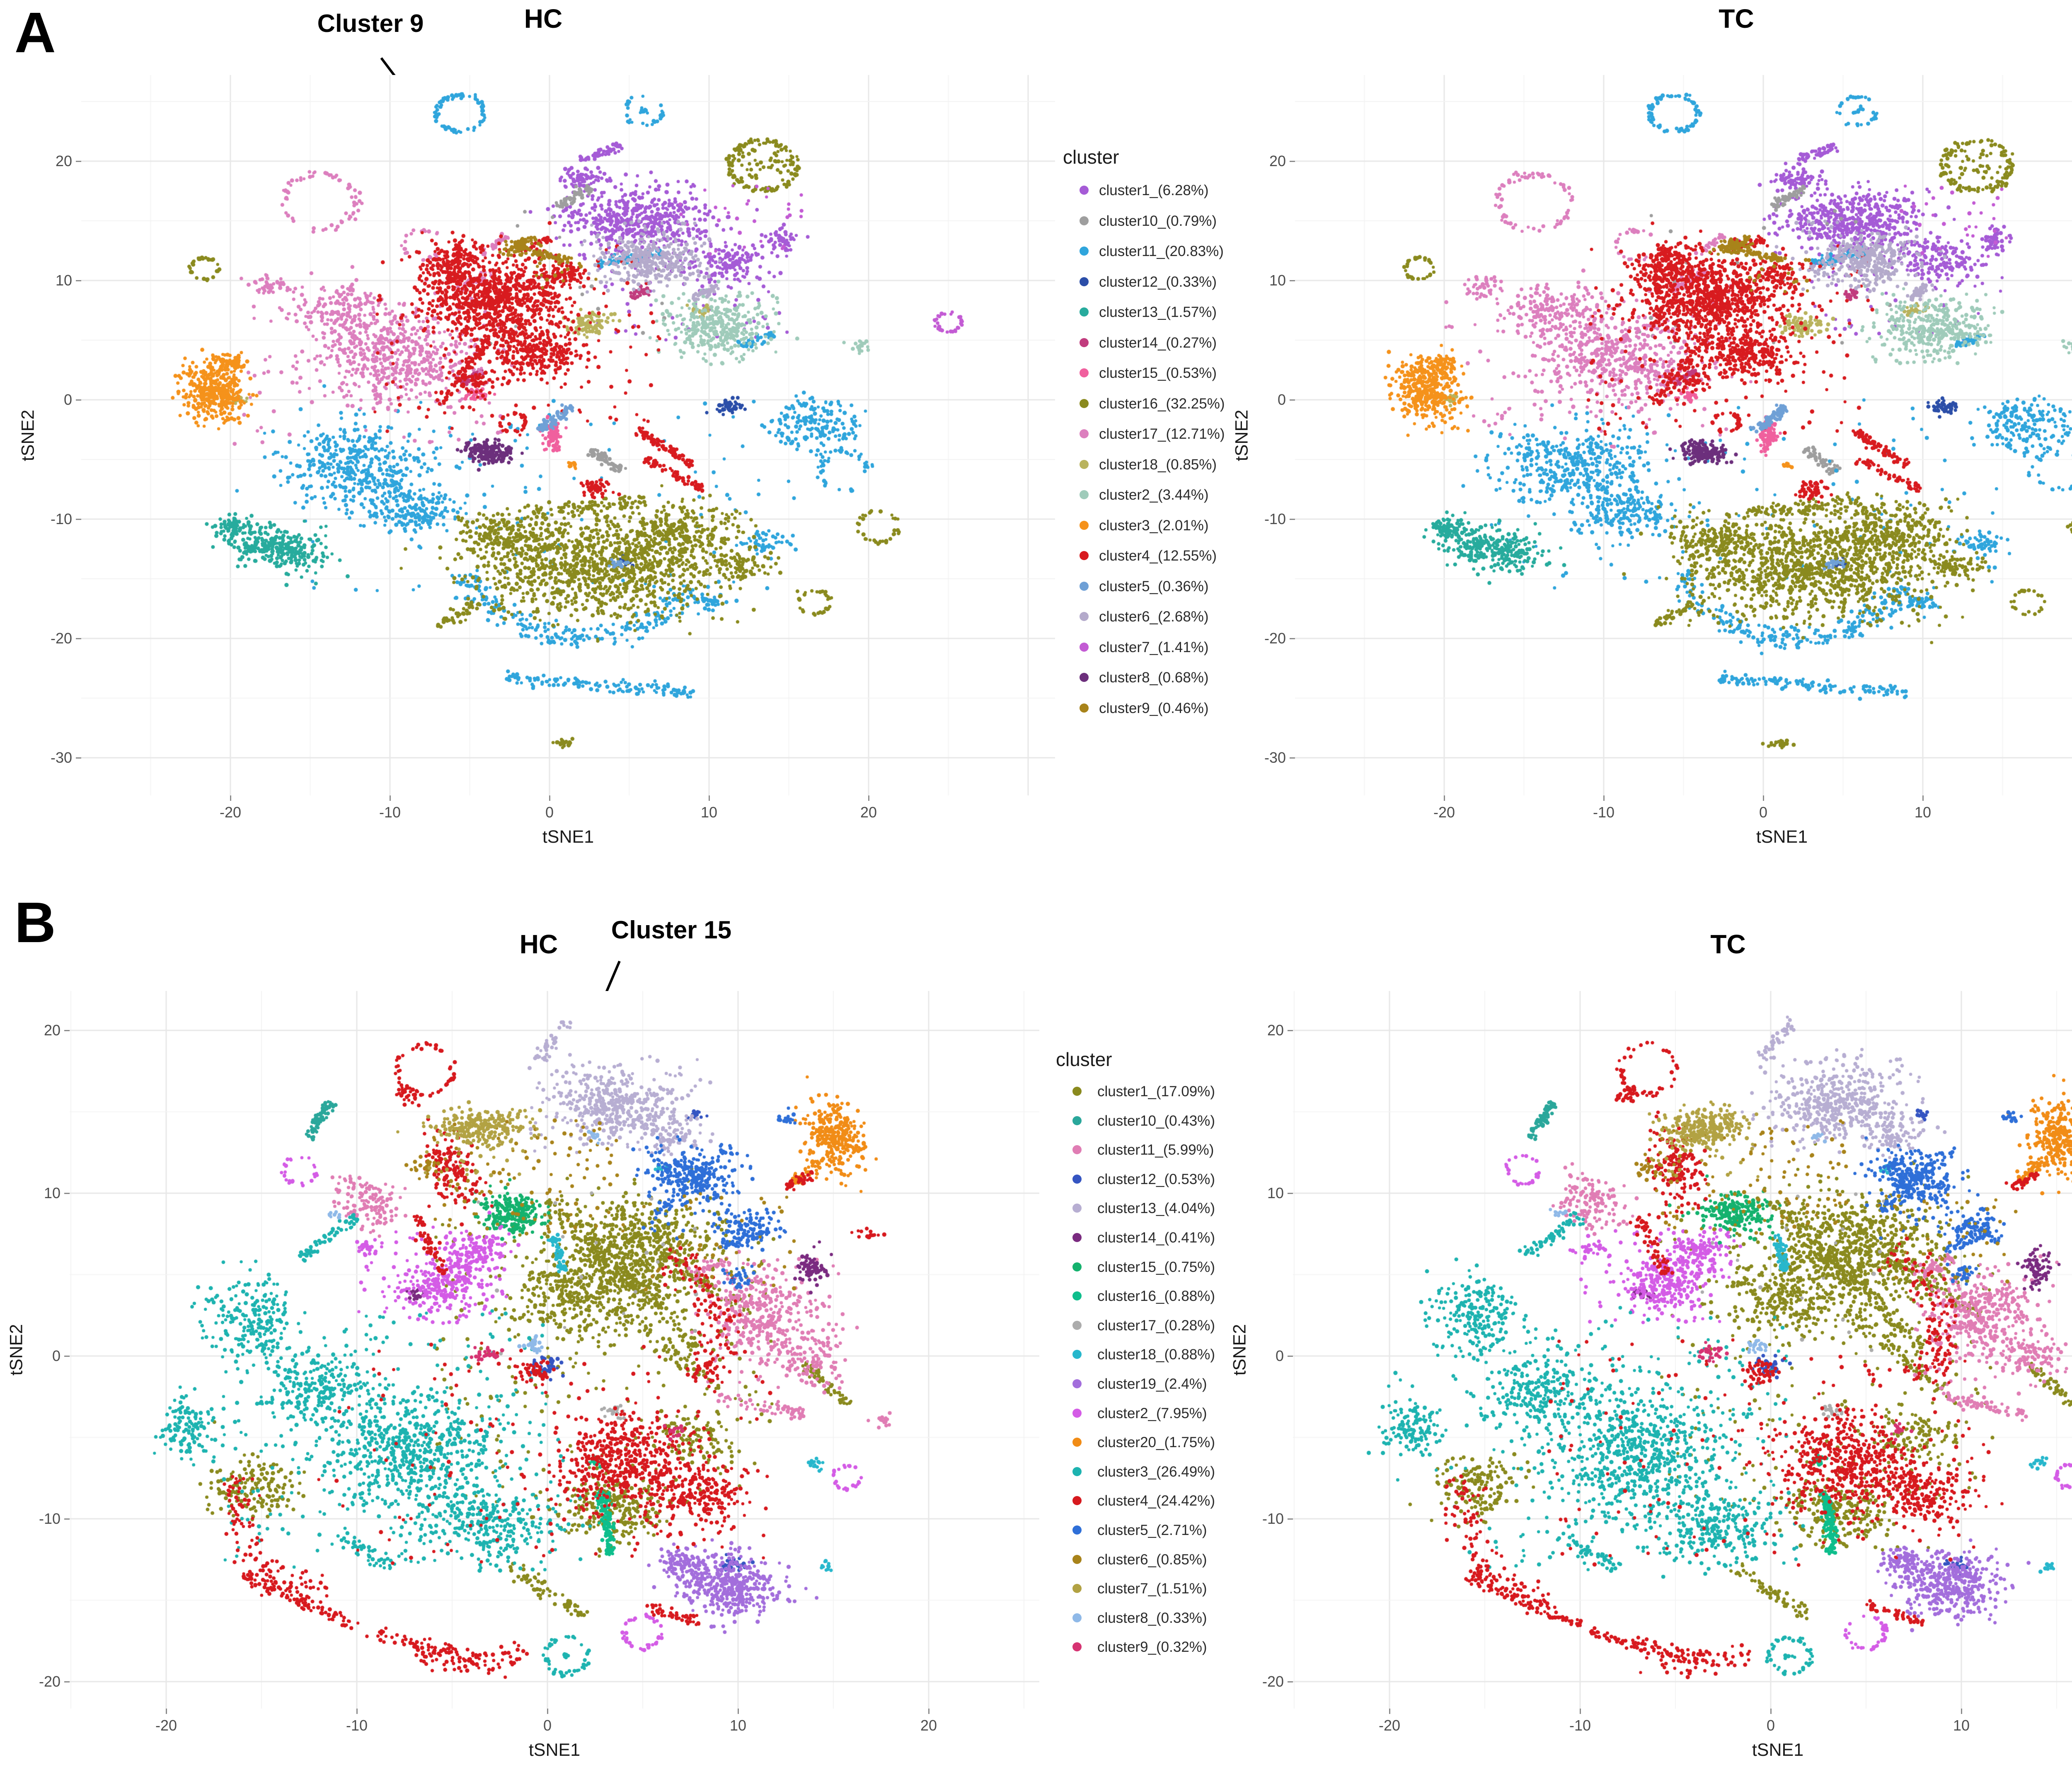 This screenshot has height=1779, width=2072. I want to click on legend-item: cluster4_(12.55%), so click(1148, 557).